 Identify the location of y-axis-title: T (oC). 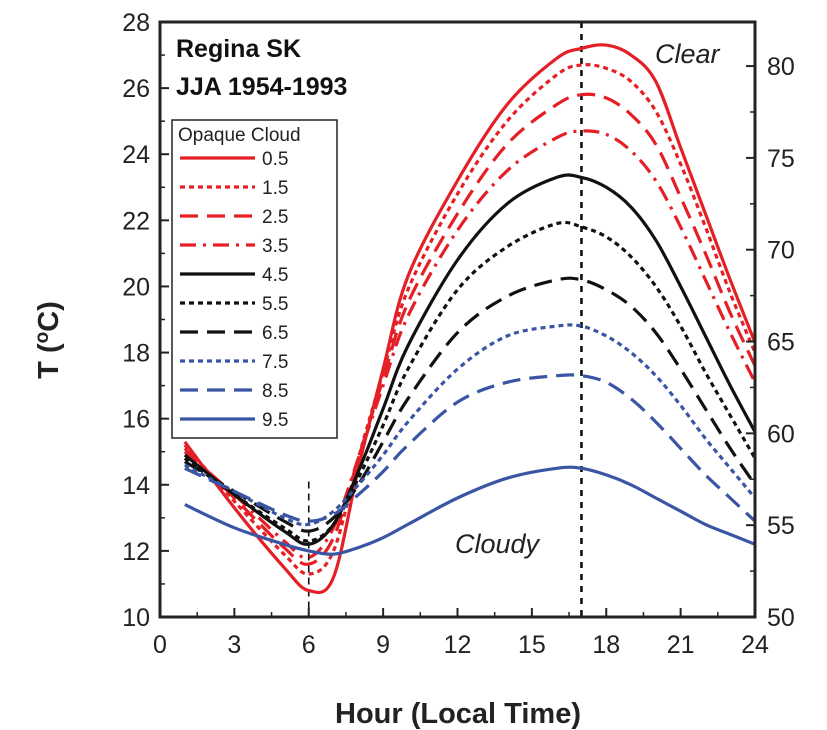
(48, 340).